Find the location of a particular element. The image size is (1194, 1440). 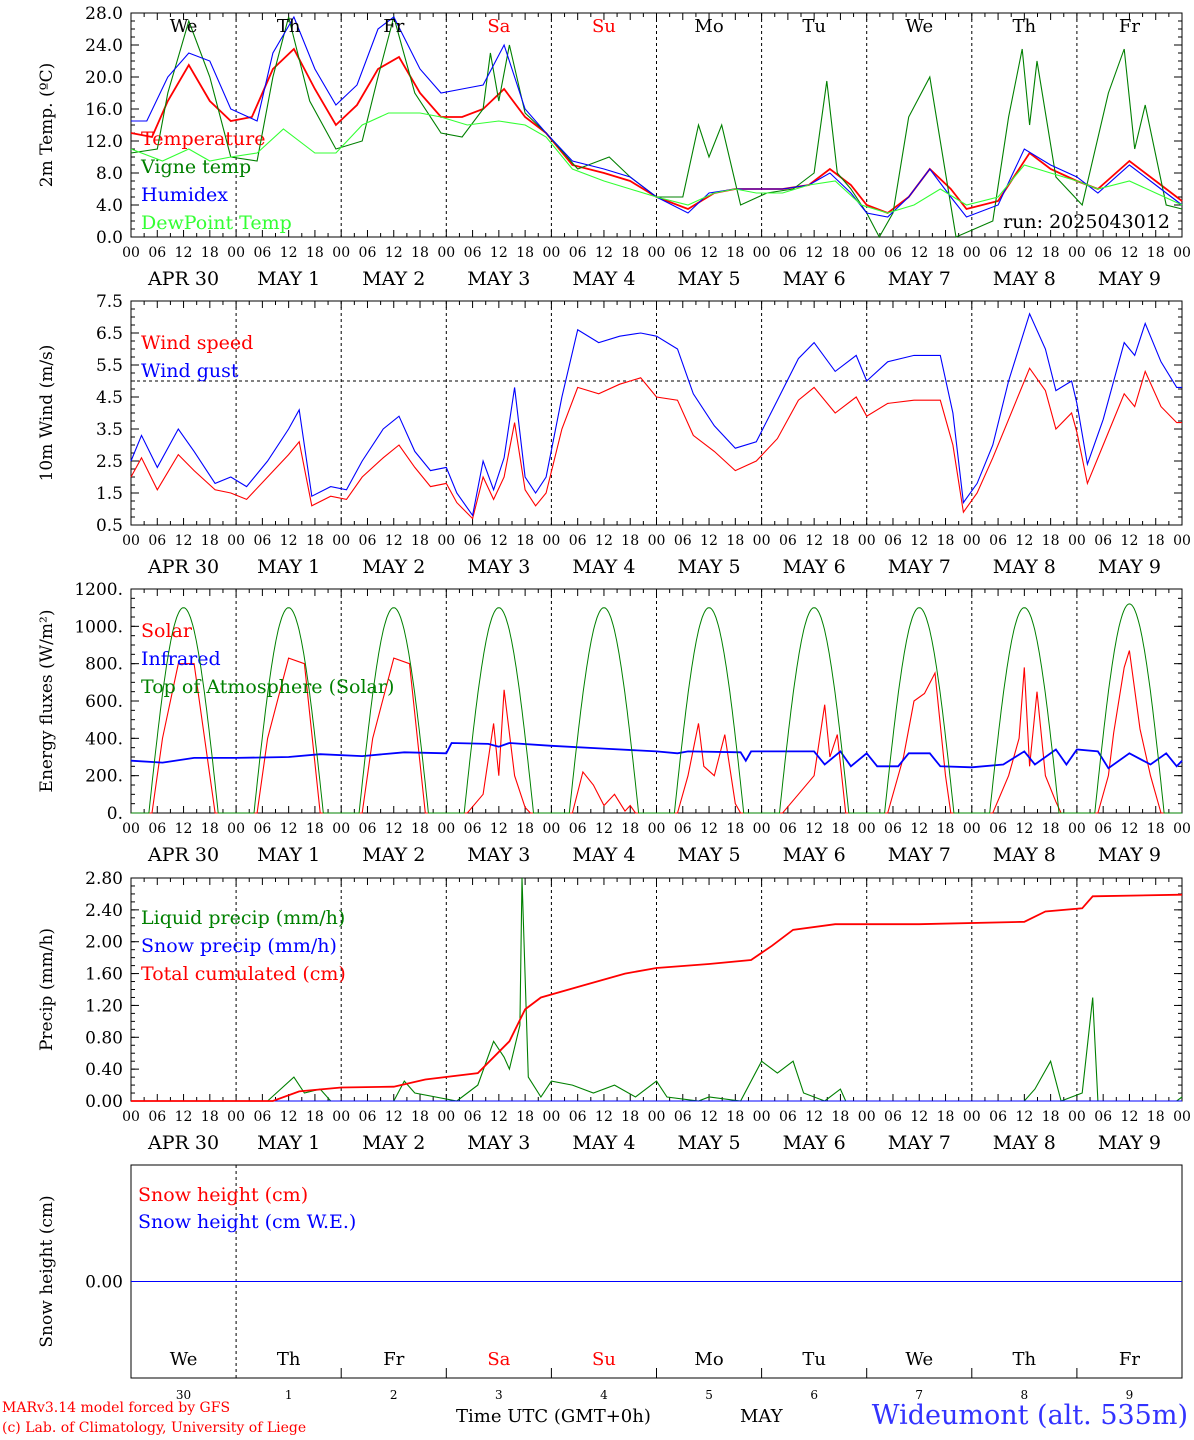

day-name-top: Sa is located at coordinates (498, 26).